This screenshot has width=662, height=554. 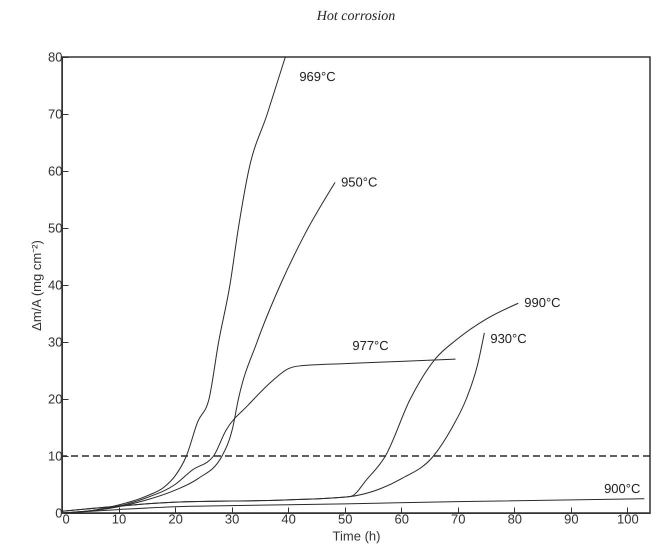 What do you see at coordinates (571, 519) in the screenshot?
I see `x-tick-label: 90` at bounding box center [571, 519].